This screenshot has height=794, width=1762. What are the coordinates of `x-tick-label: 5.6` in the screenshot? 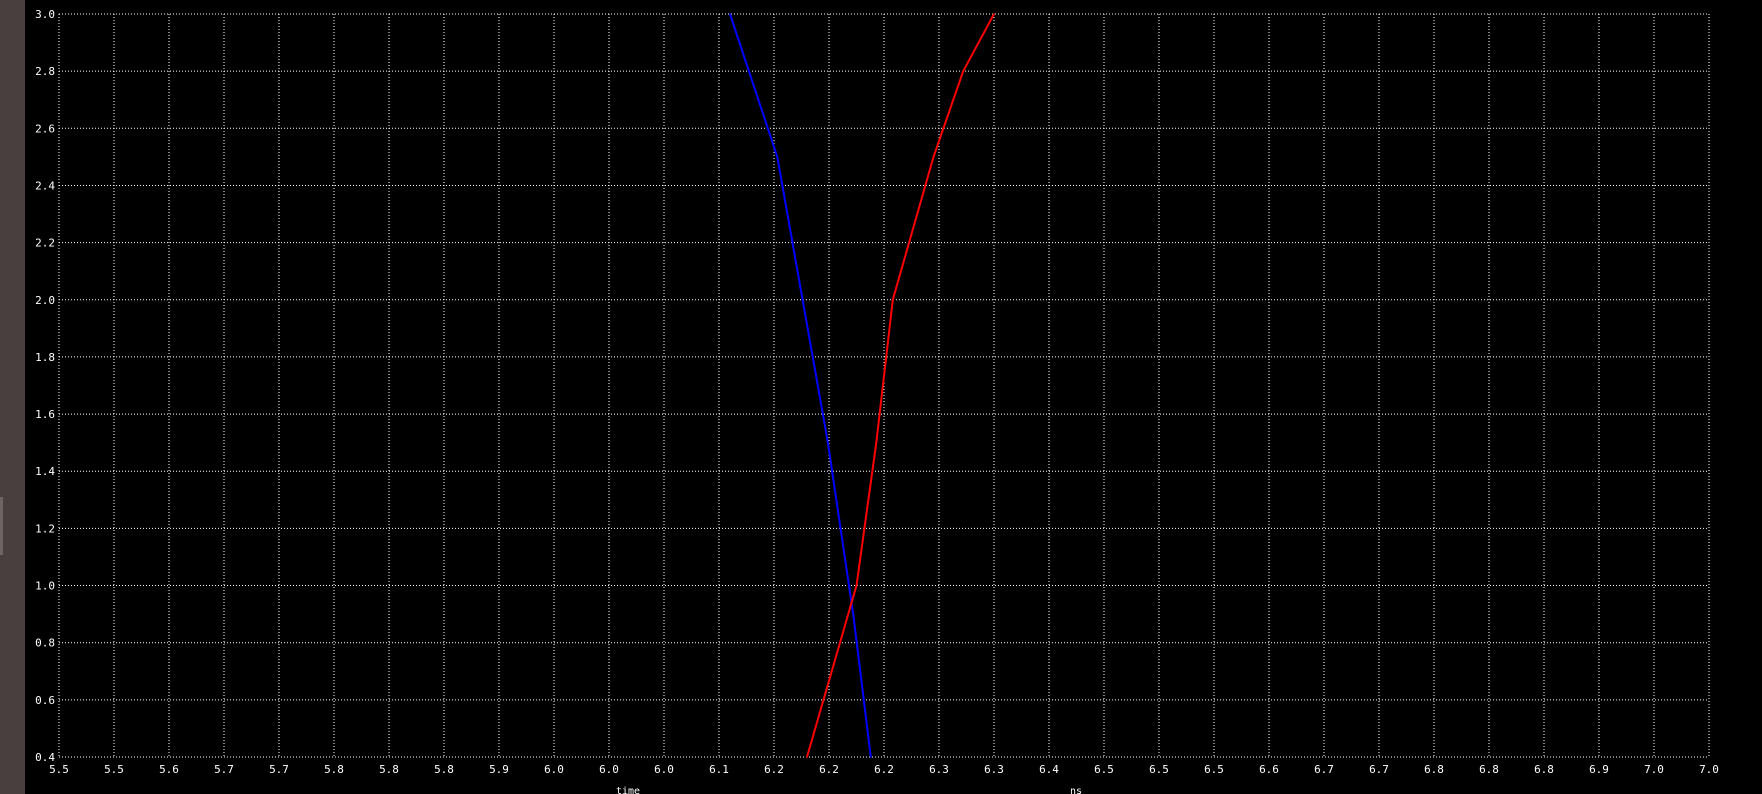 It's located at (169, 769).